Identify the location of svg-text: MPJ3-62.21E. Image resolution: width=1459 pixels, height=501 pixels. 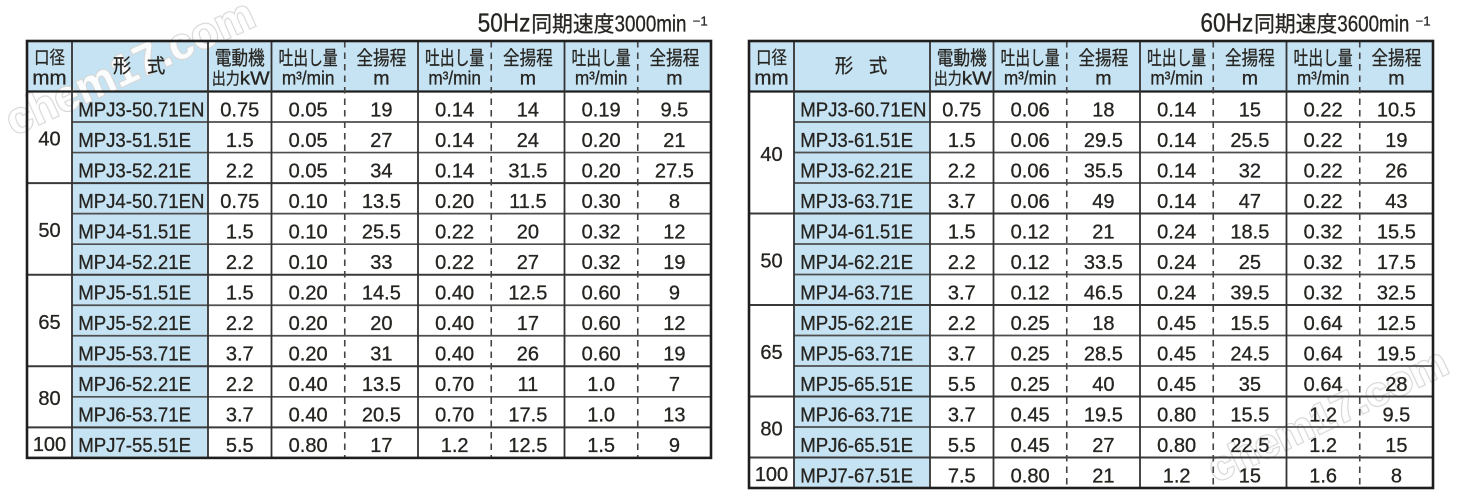
(856, 171).